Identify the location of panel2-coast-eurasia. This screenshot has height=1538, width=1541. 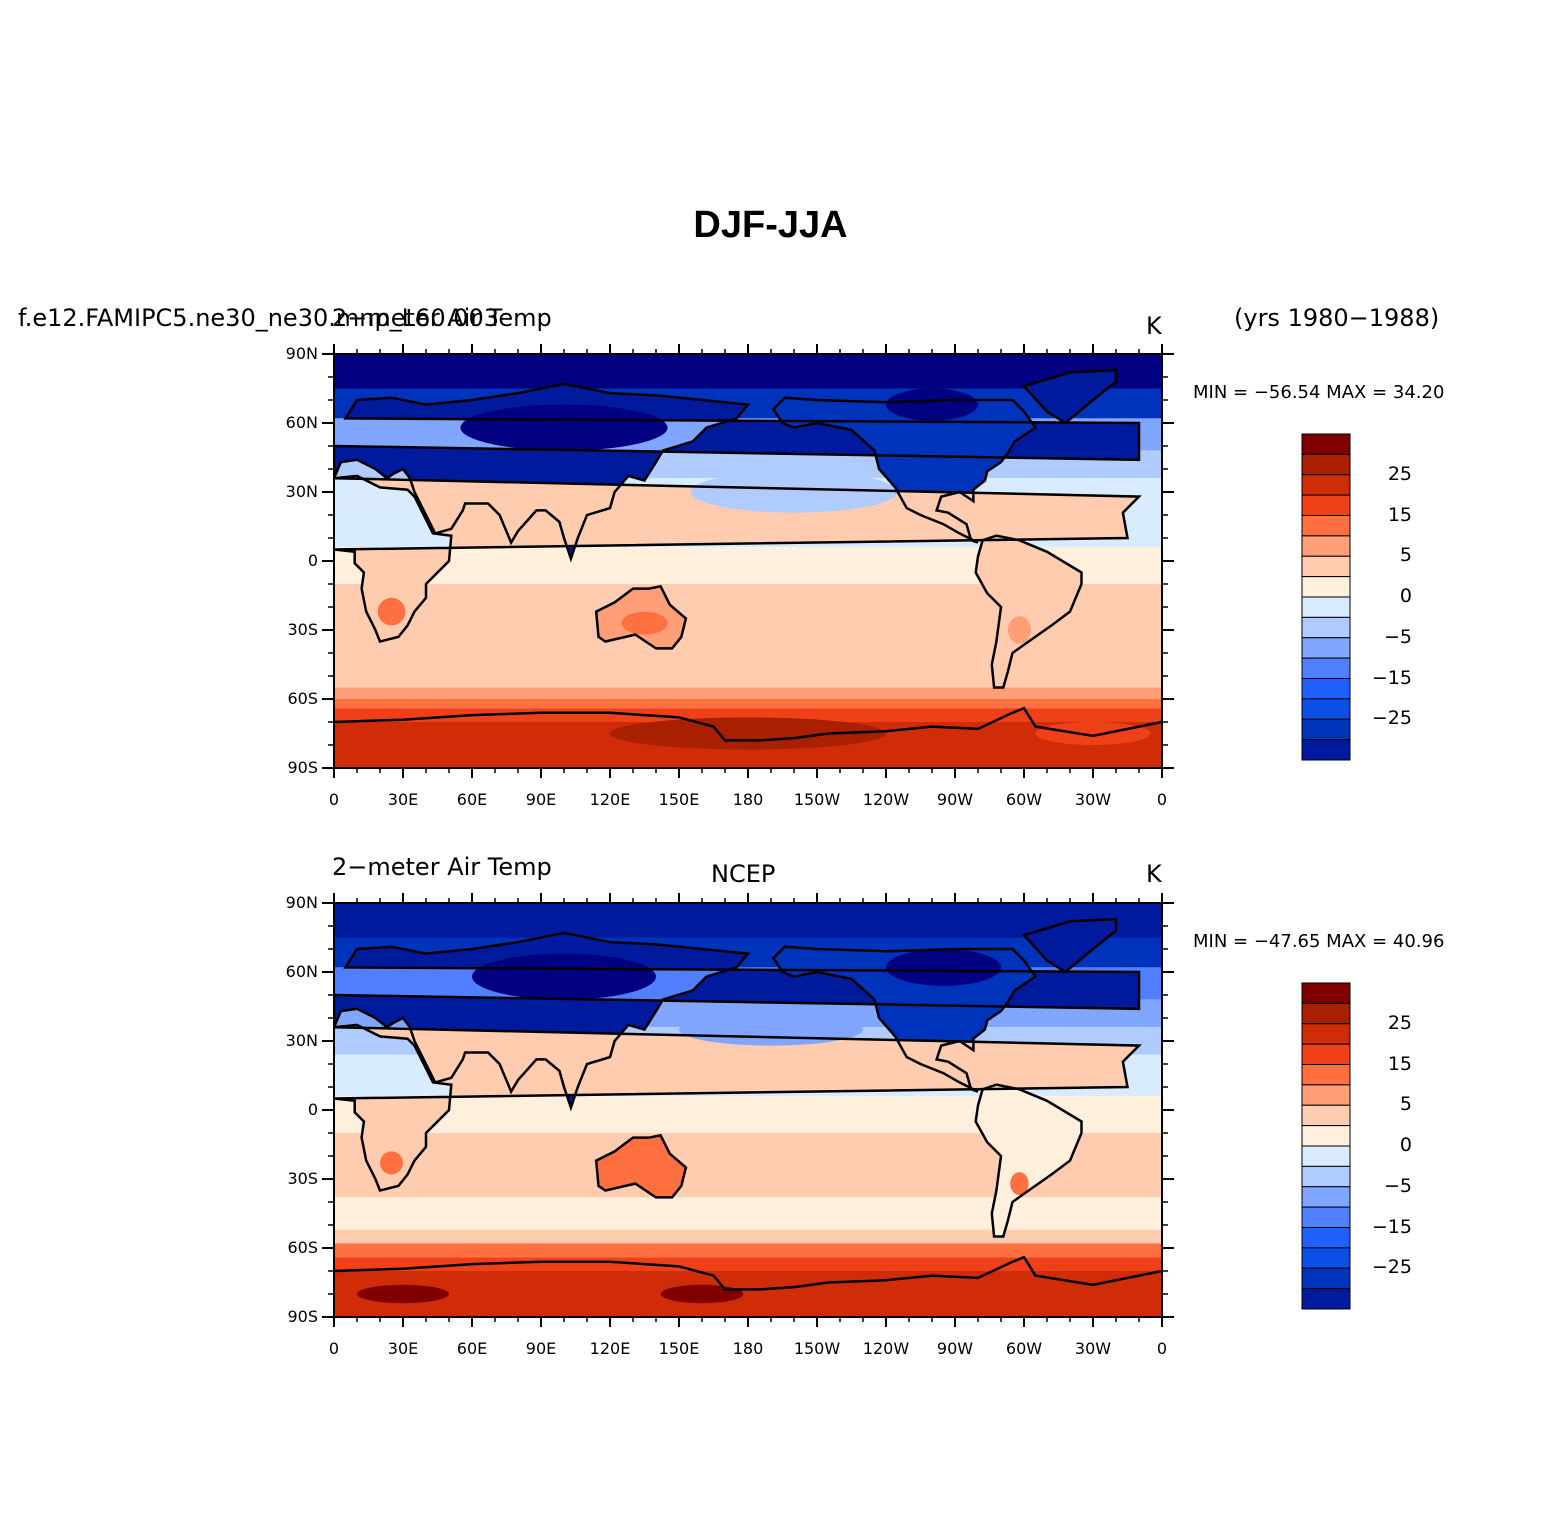
(155, 1020).